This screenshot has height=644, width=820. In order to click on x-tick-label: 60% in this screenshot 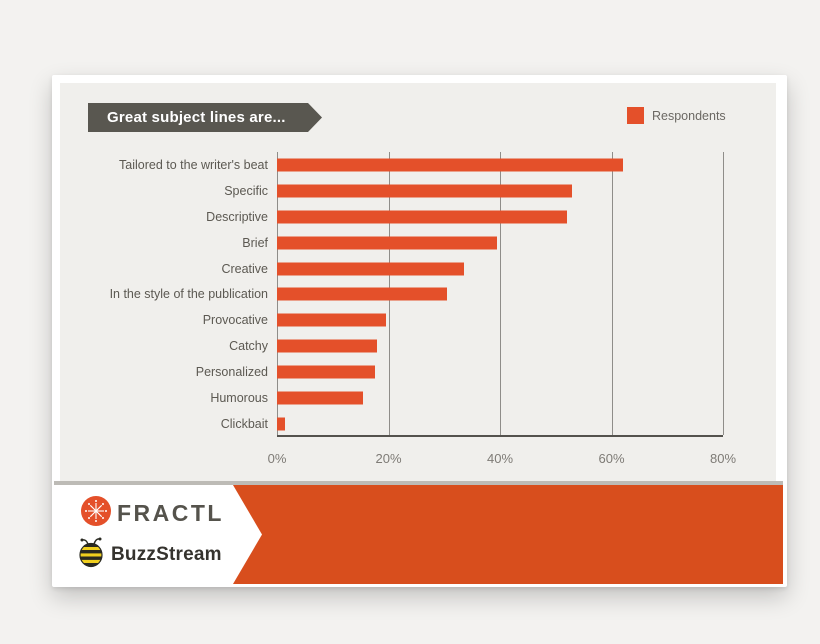, I will do `click(611, 458)`.